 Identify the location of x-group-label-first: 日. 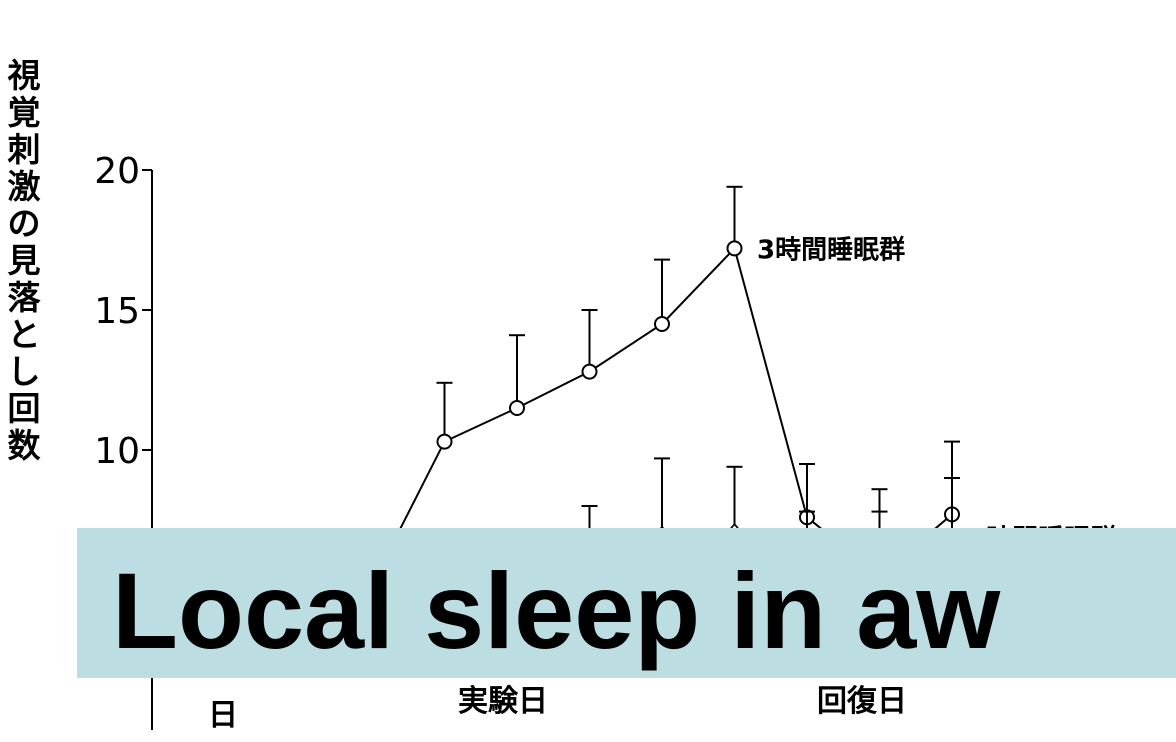
(223, 715).